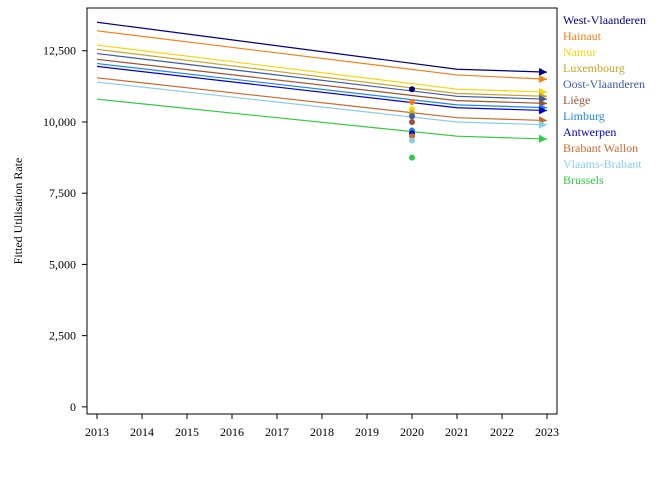 This screenshot has width=672, height=480. I want to click on observed-point-namur, so click(412, 109).